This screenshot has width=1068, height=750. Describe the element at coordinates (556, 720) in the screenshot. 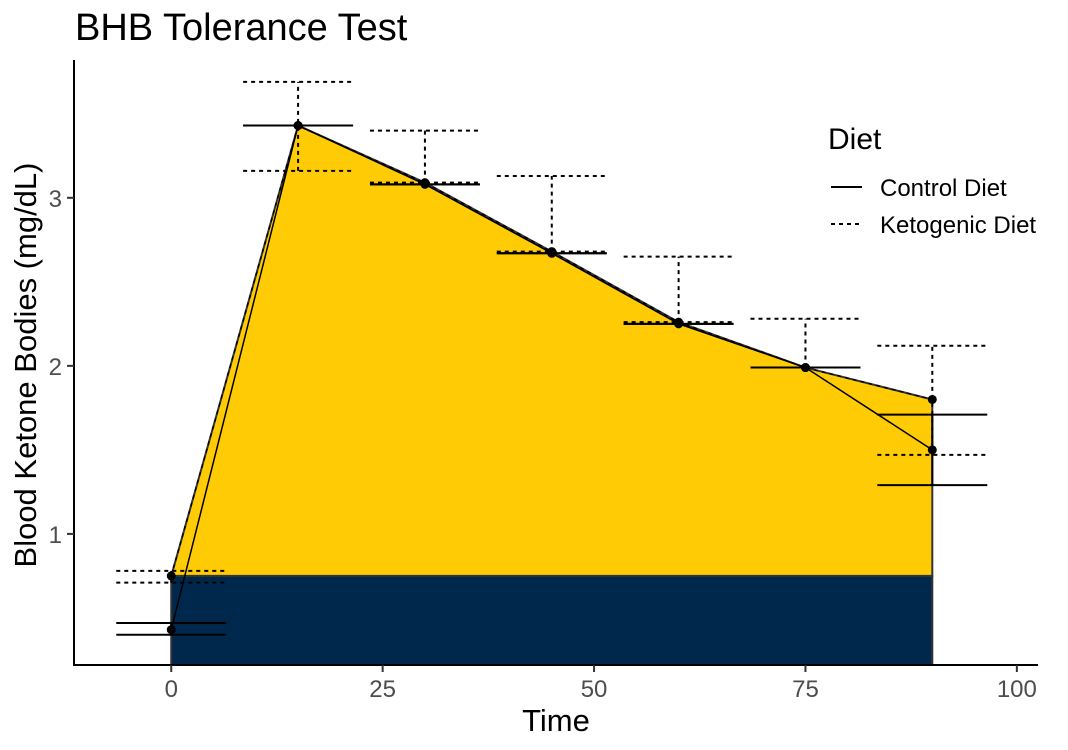

I see `x-axis-title: Time` at that location.